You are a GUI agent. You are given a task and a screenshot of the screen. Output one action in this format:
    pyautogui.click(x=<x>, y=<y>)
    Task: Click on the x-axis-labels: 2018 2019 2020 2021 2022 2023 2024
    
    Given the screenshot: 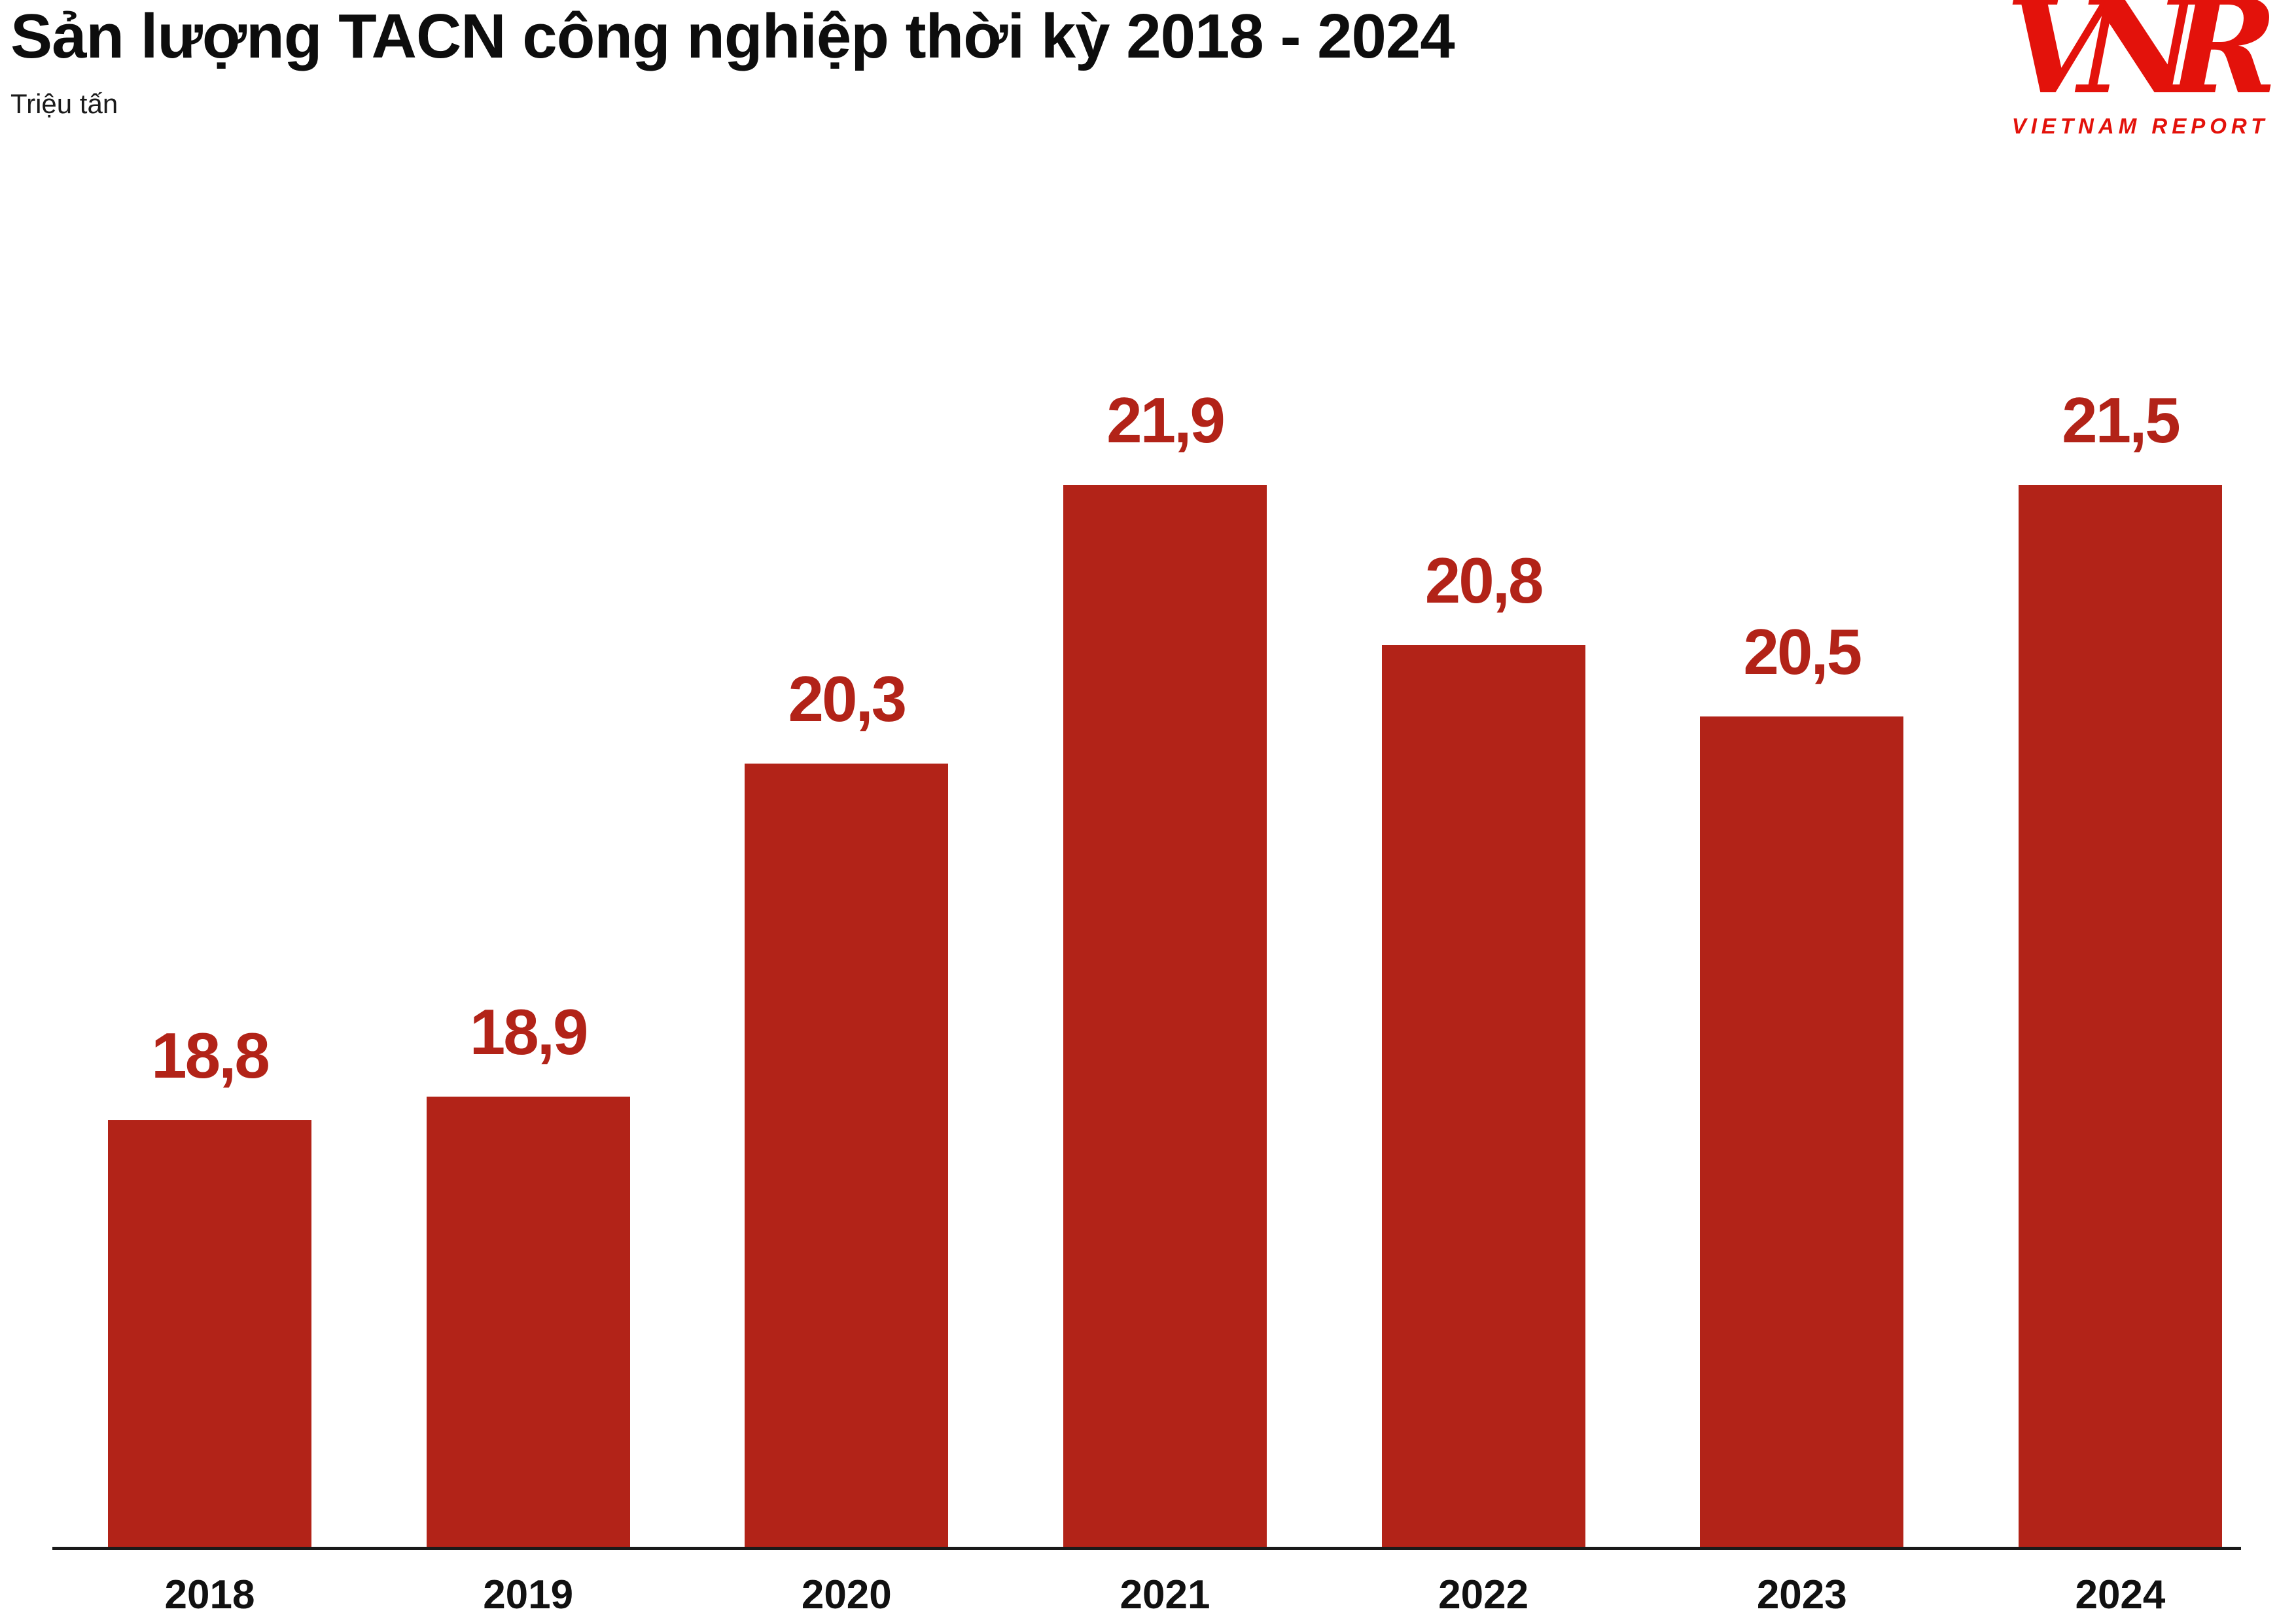 What is the action you would take?
    pyautogui.click(x=1165, y=1595)
    